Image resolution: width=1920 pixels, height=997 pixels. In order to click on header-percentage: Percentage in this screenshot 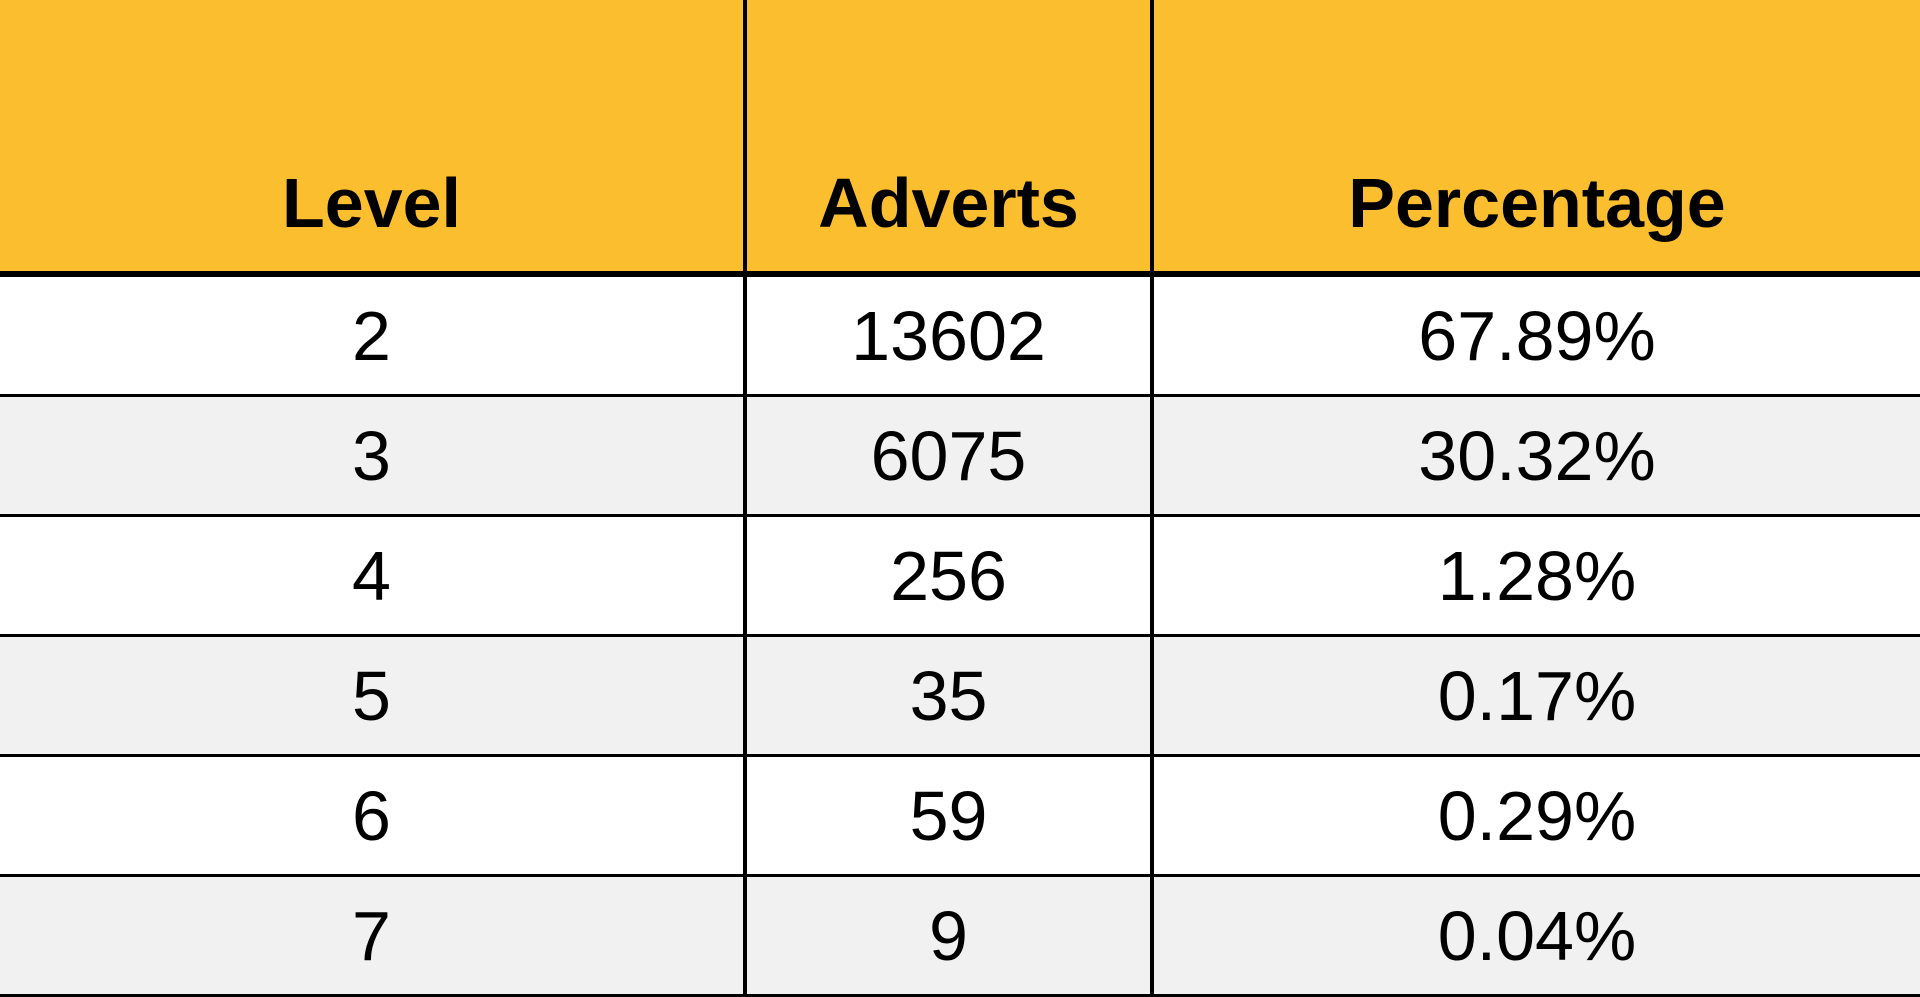, I will do `click(1535, 138)`.